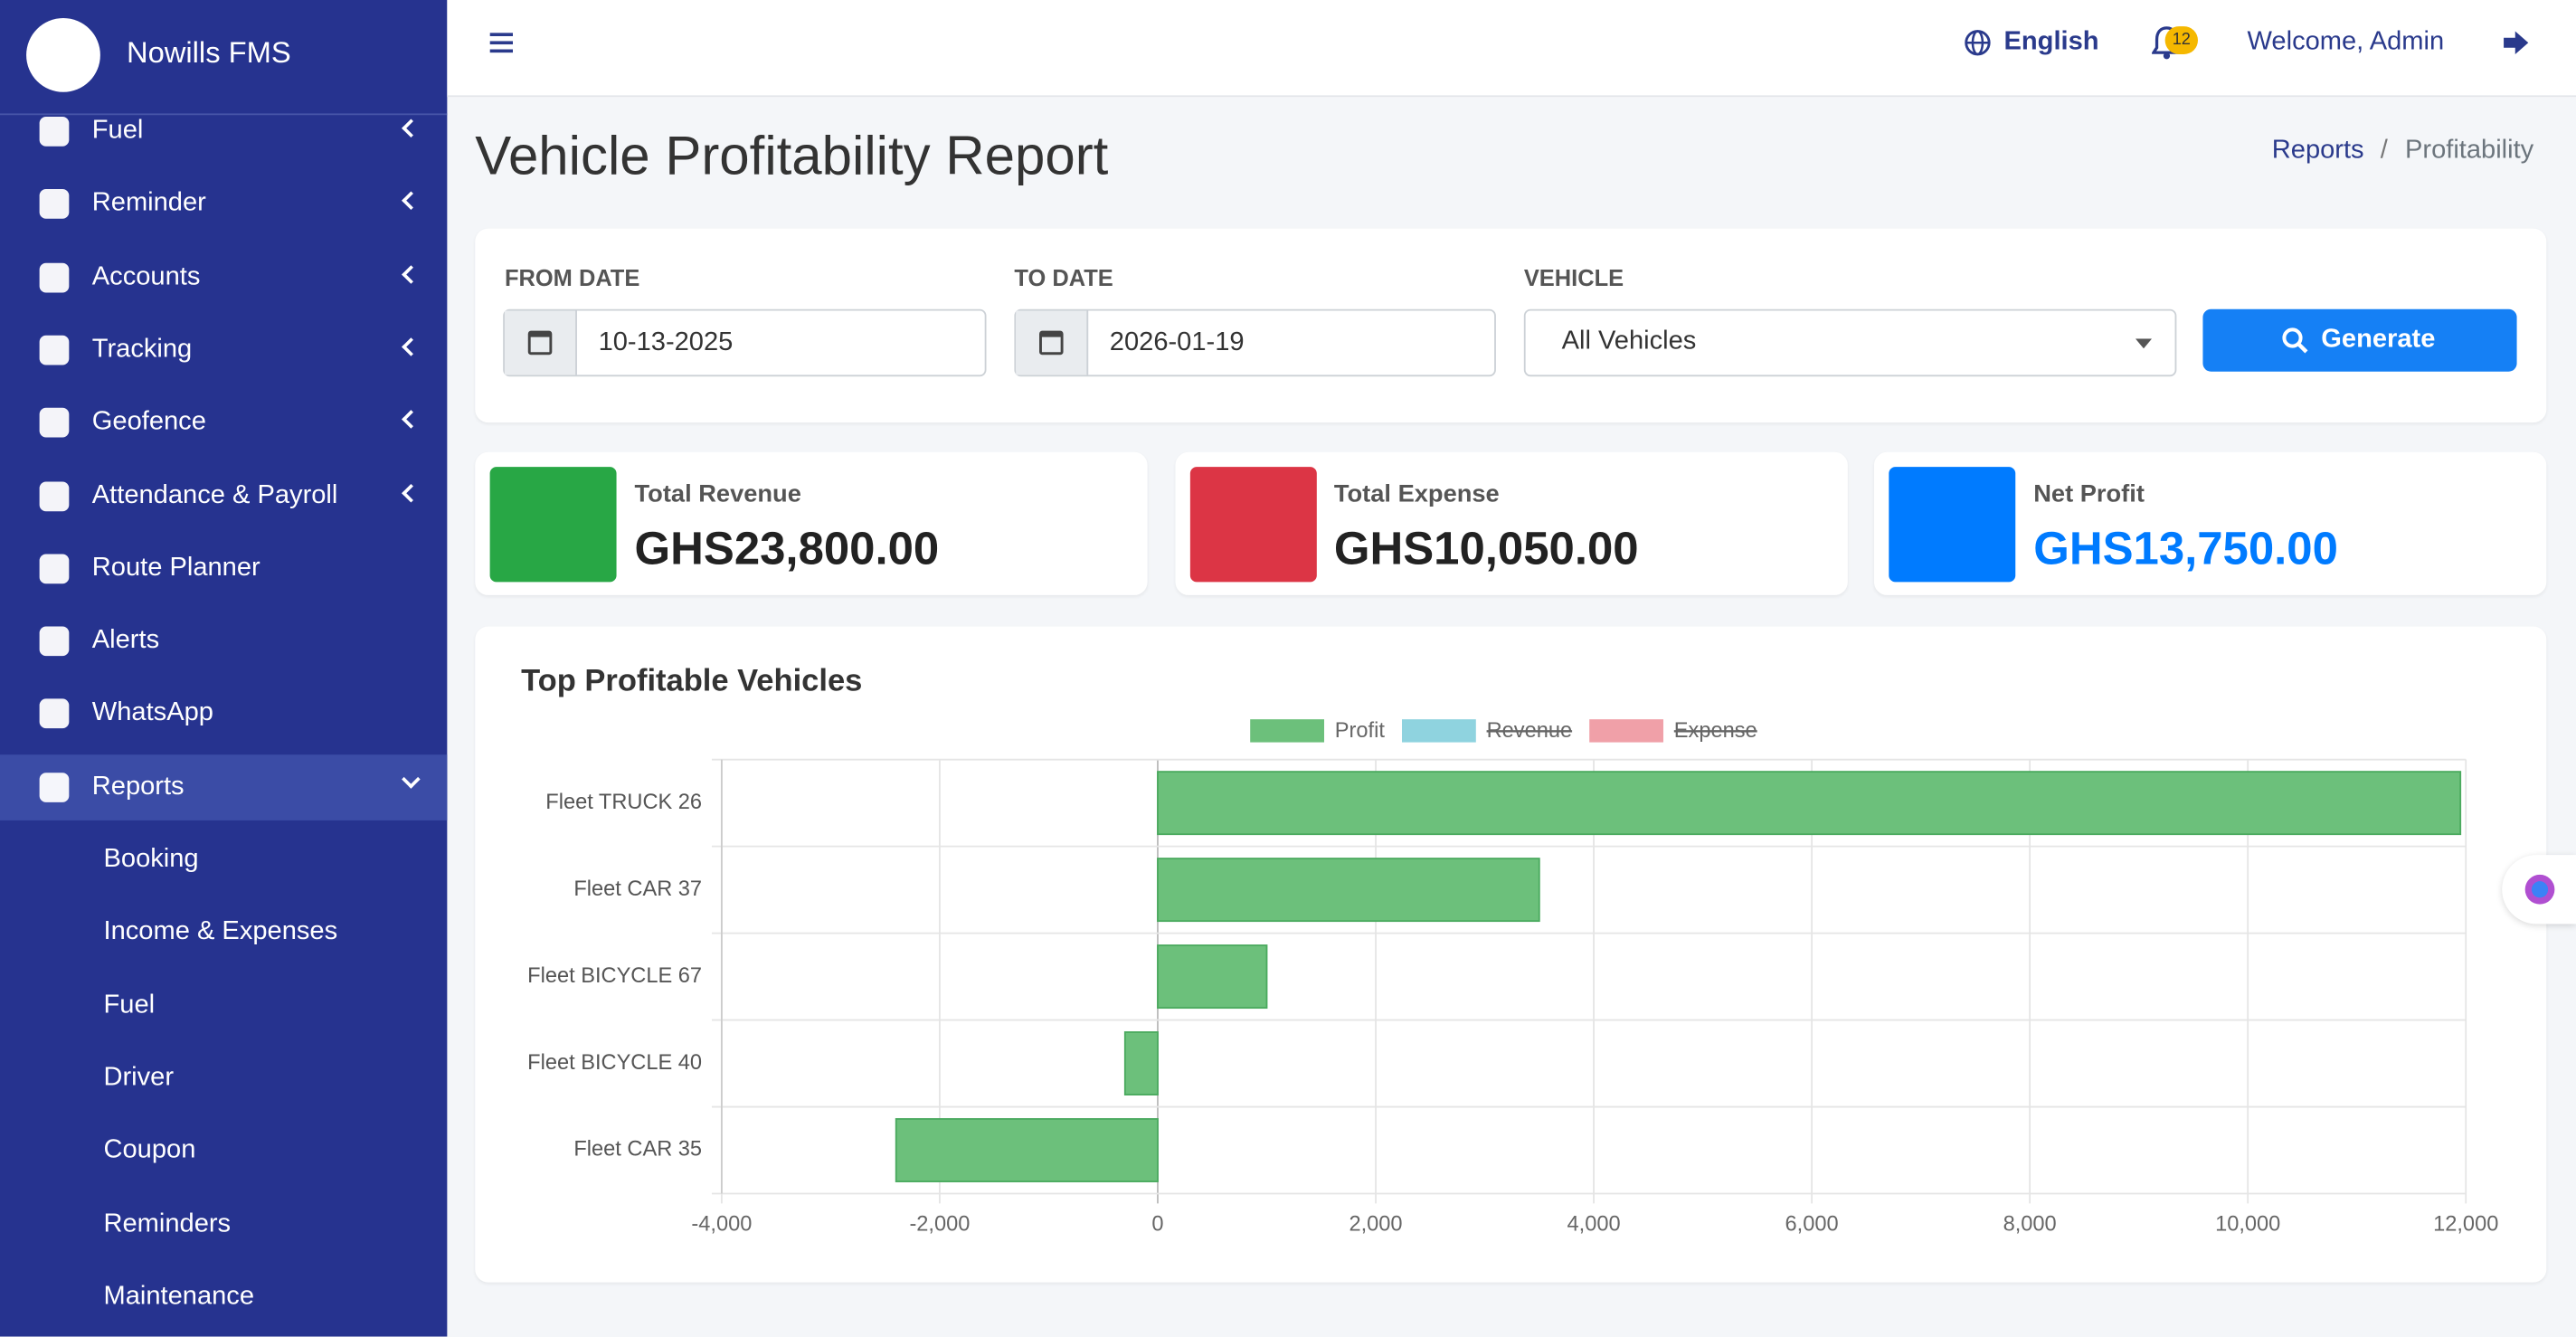  I want to click on breadcrumb-link: Reports, so click(2317, 150).